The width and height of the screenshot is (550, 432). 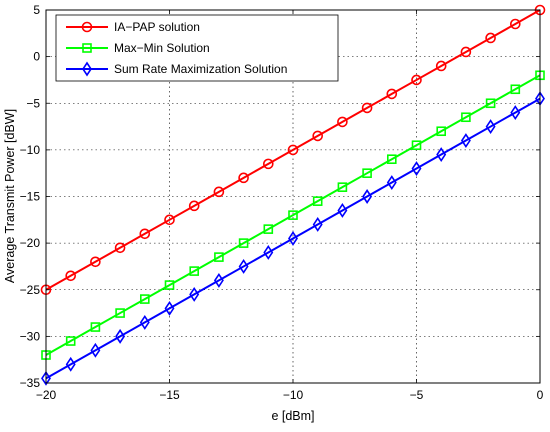 I want to click on x-tick-label: −20, so click(x=46, y=395).